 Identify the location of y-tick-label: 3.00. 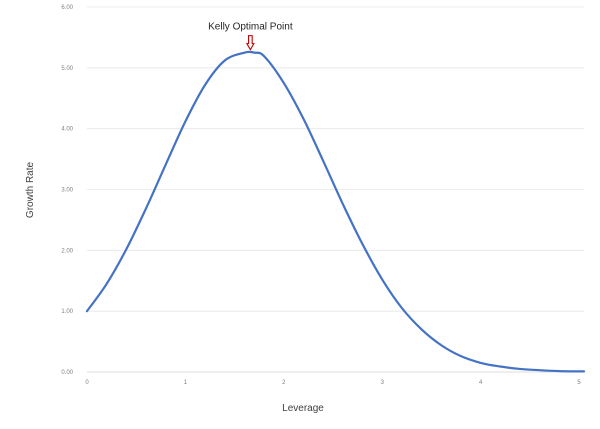
(67, 191).